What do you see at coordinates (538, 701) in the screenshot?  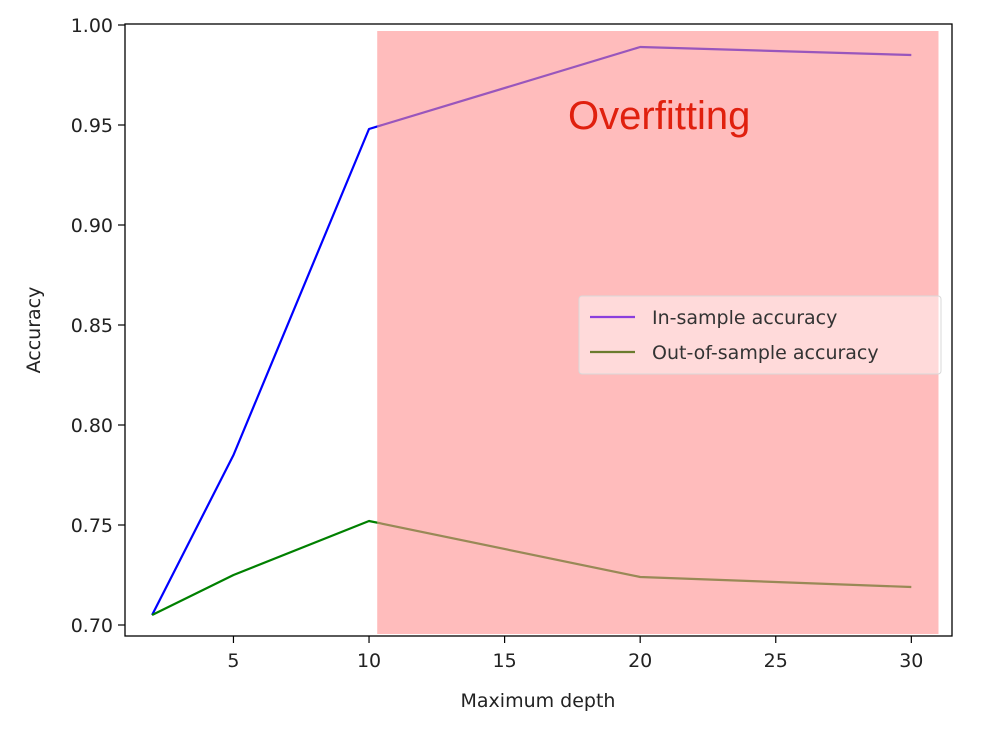 I see `x-axis-label: Maximum depth` at bounding box center [538, 701].